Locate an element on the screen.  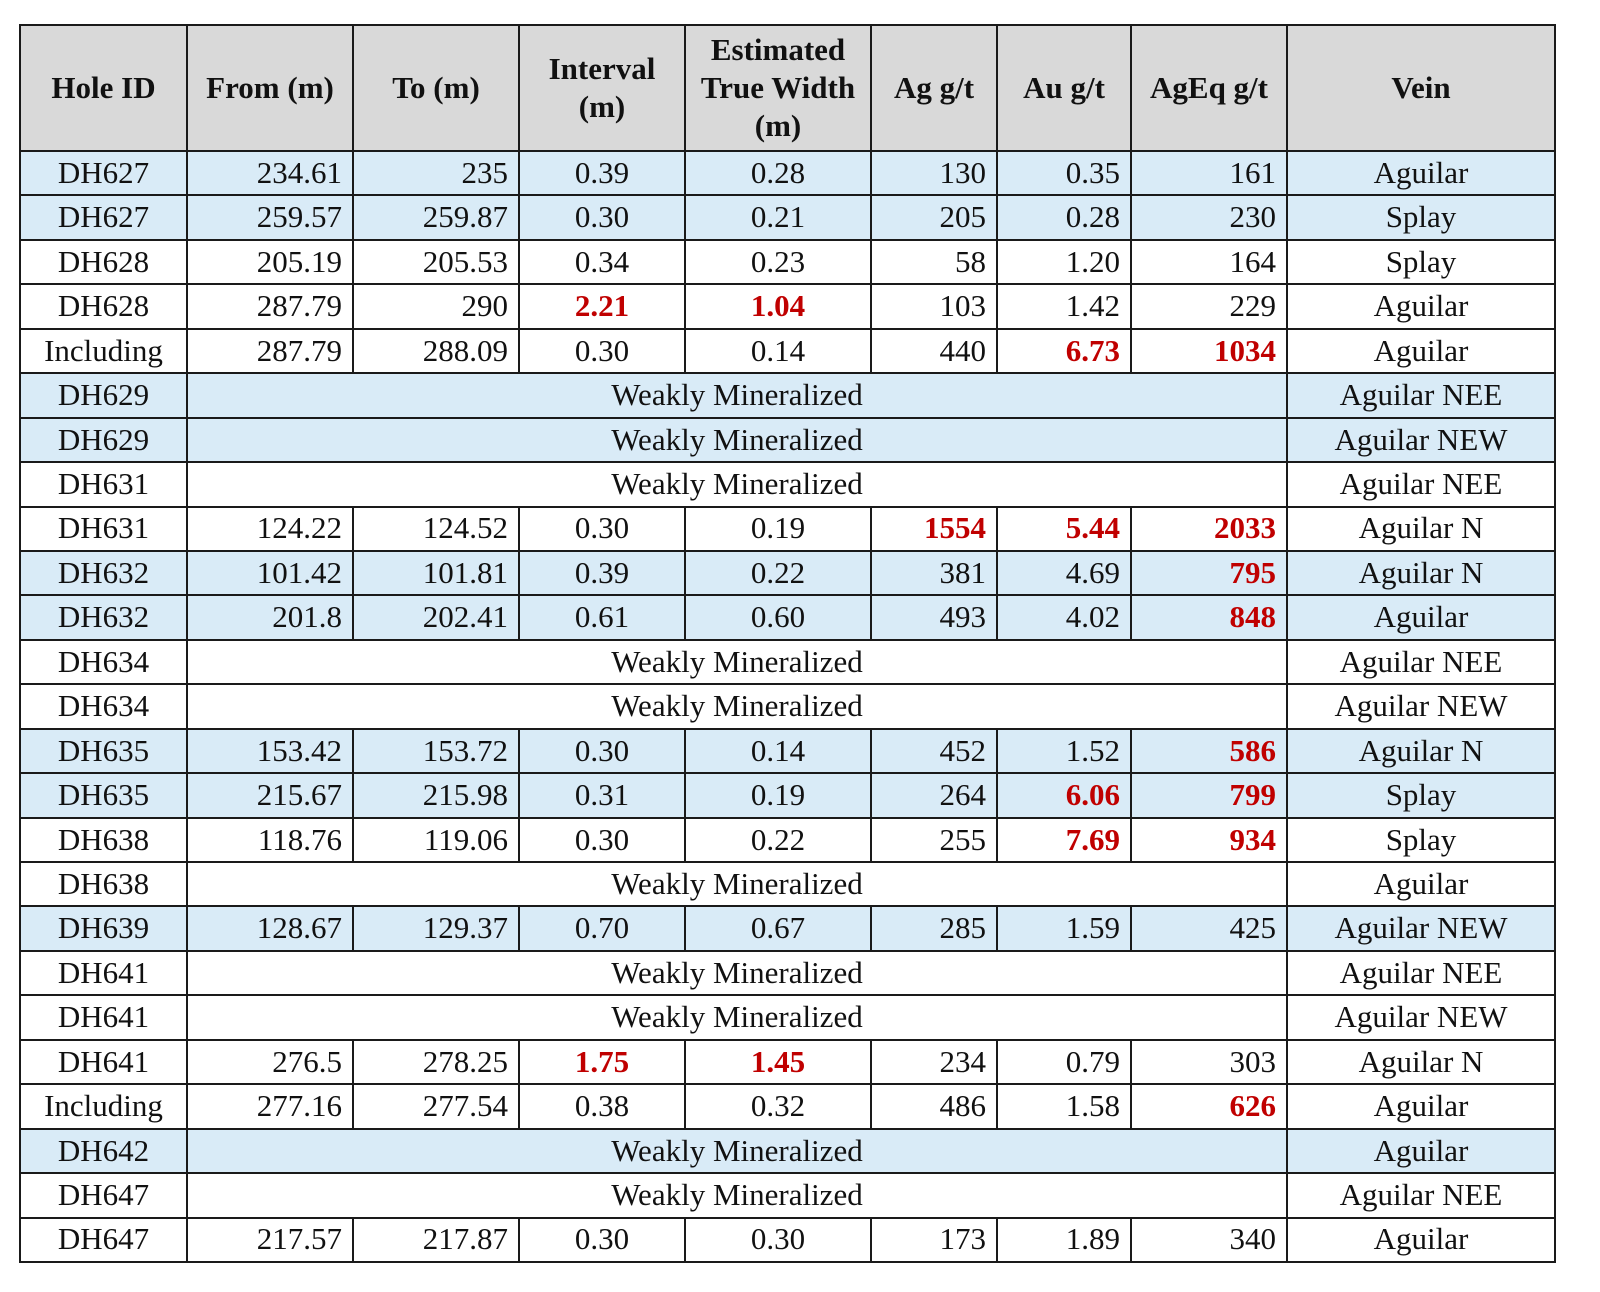
table-row: DH634 Weakly Mineralized Aguilar NEW is located at coordinates (787, 706).